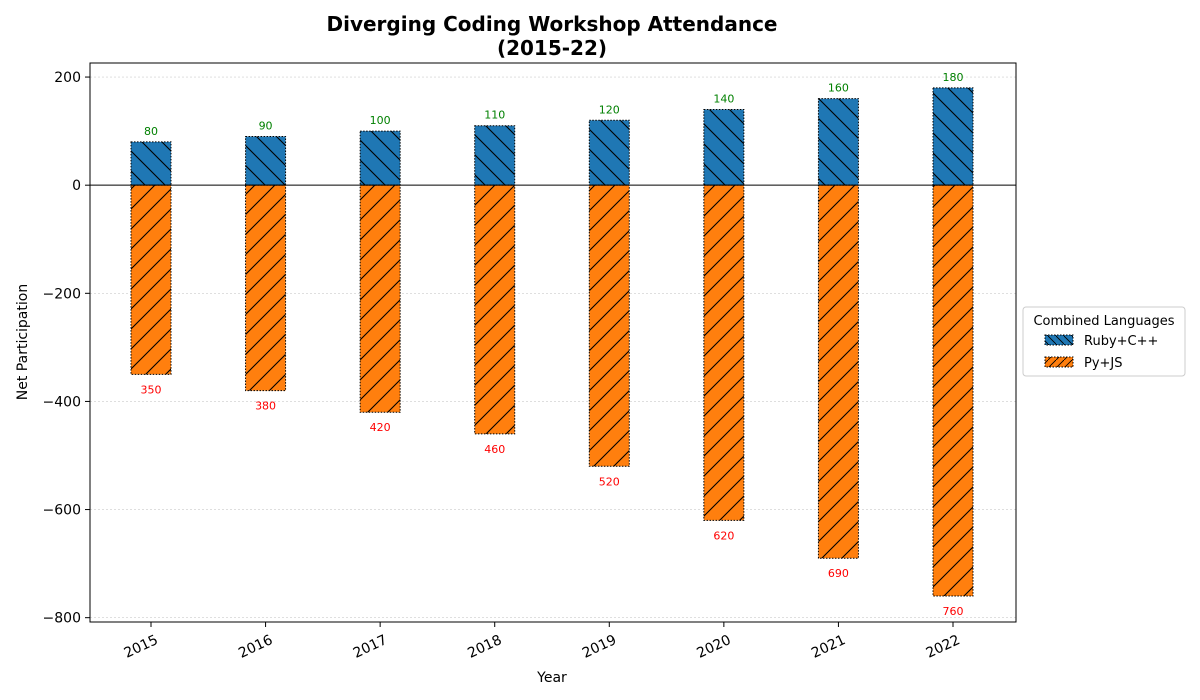  I want to click on legend-swatch-hatch-ruby-cpp, so click(1059, 340).